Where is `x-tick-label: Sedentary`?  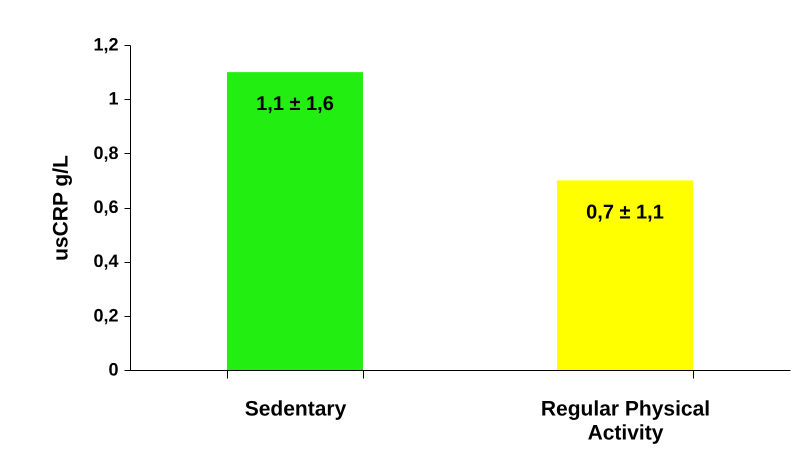
x-tick-label: Sedentary is located at coordinates (295, 409).